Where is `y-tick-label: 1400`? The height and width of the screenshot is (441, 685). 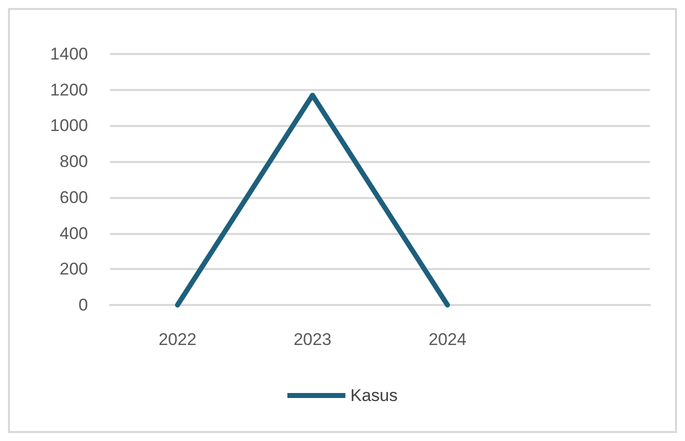
y-tick-label: 1400 is located at coordinates (69, 54).